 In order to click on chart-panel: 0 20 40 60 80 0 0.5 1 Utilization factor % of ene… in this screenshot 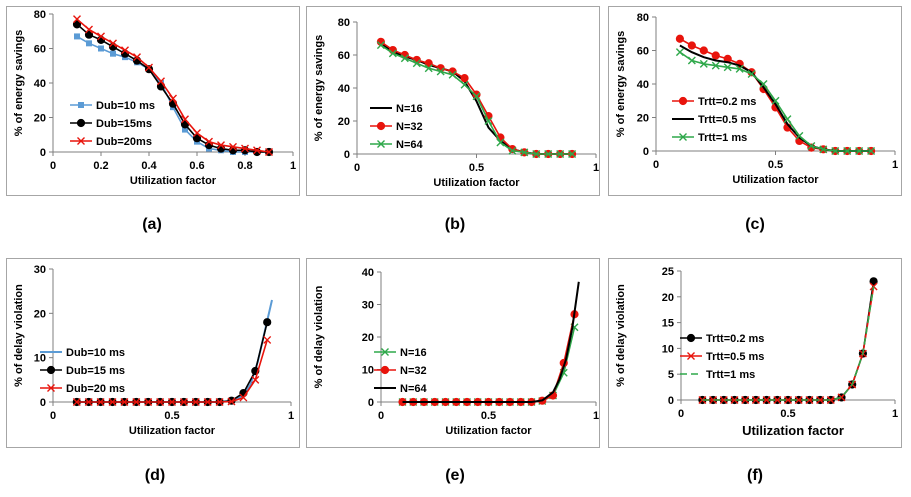, I will do `click(755, 119)`.